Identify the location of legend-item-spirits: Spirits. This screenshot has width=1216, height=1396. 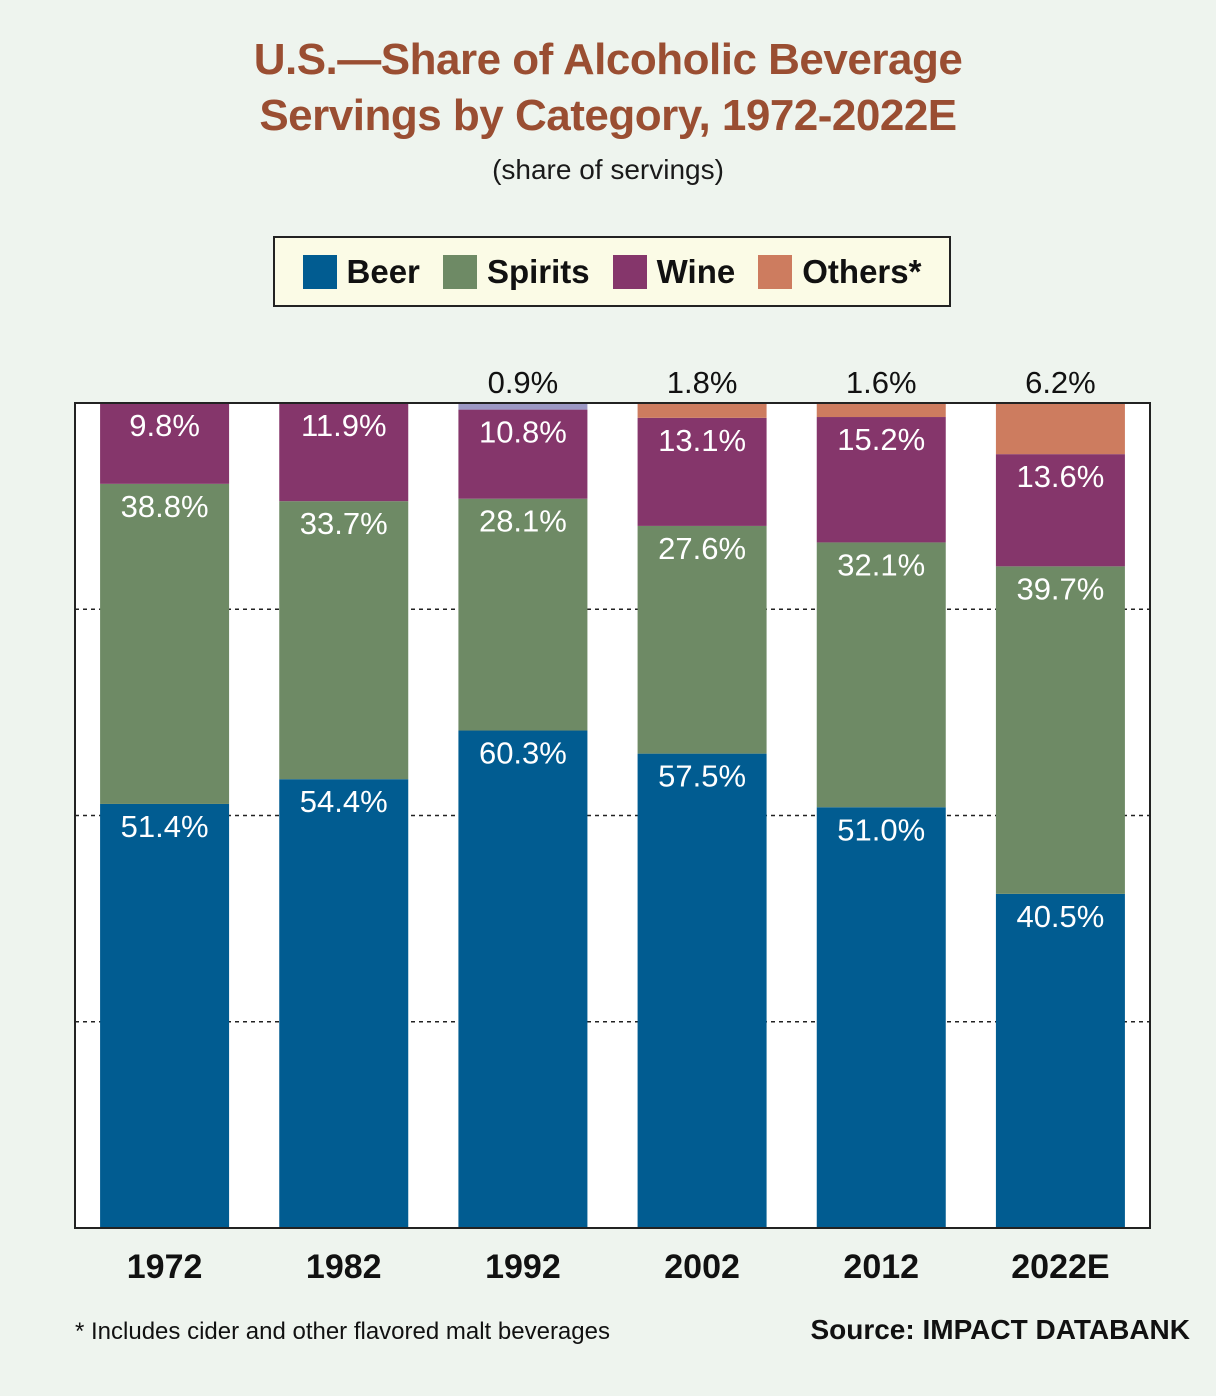
(516, 271).